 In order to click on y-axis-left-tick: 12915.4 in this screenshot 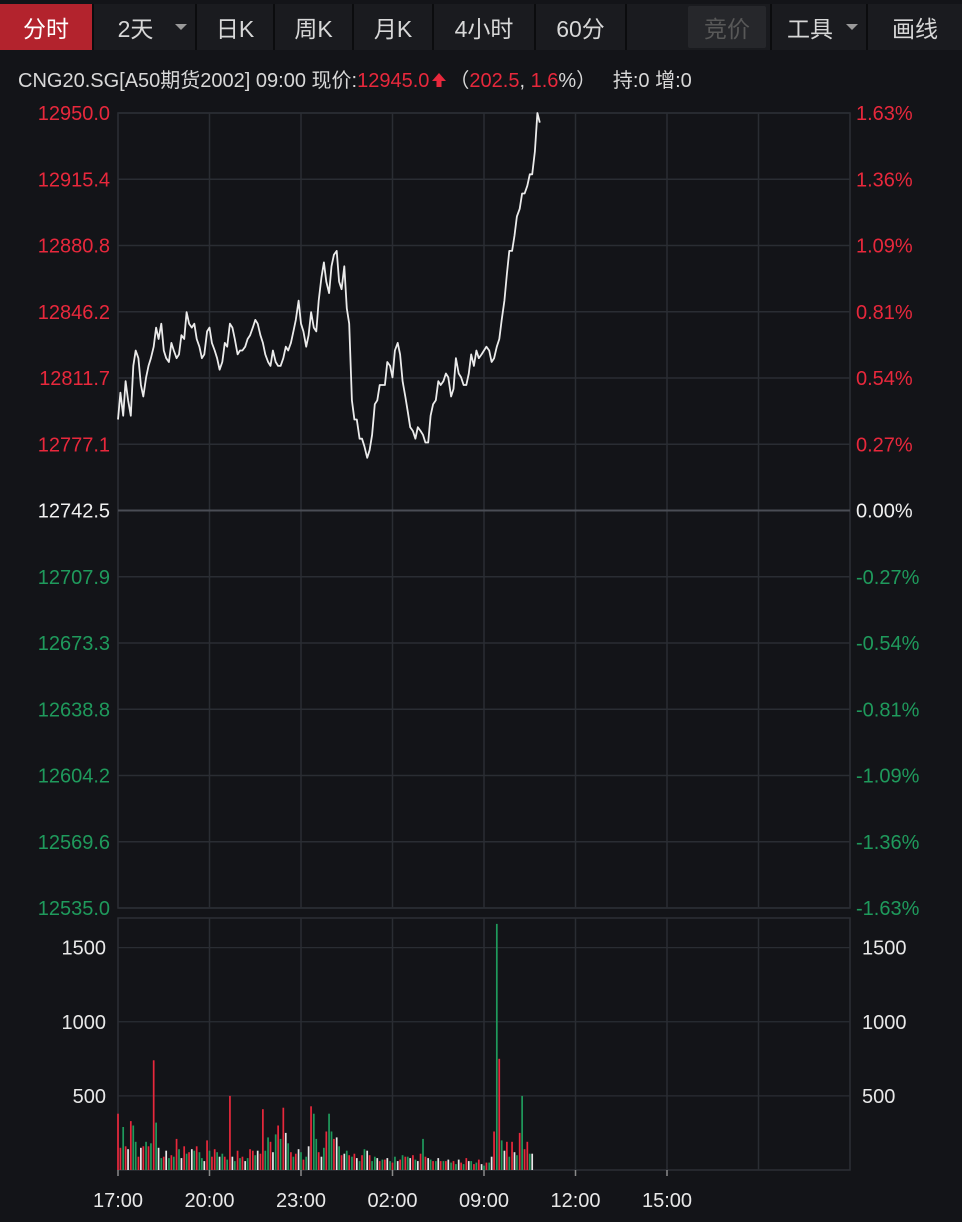, I will do `click(74, 180)`.